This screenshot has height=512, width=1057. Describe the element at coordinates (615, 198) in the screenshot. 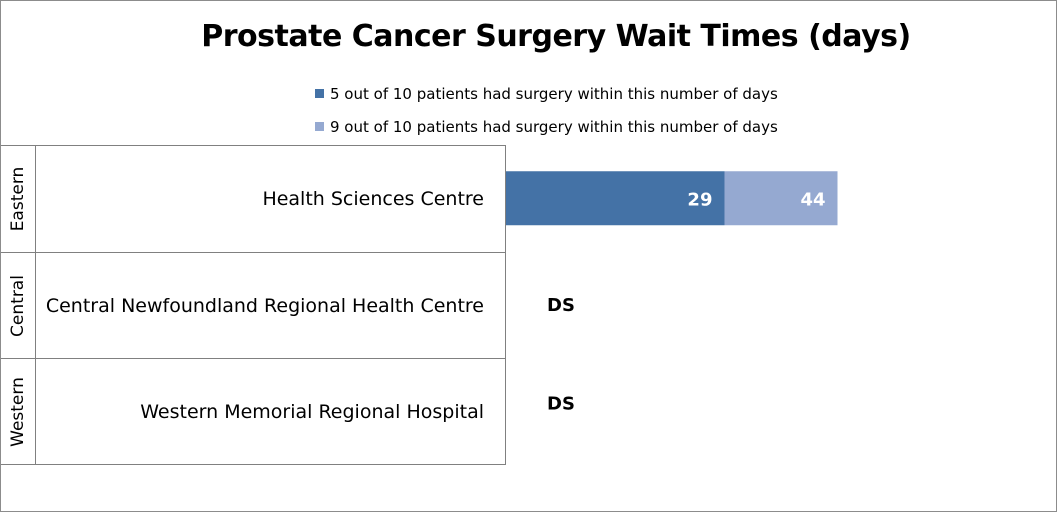

I see `bar-segment-row0-series0` at that location.